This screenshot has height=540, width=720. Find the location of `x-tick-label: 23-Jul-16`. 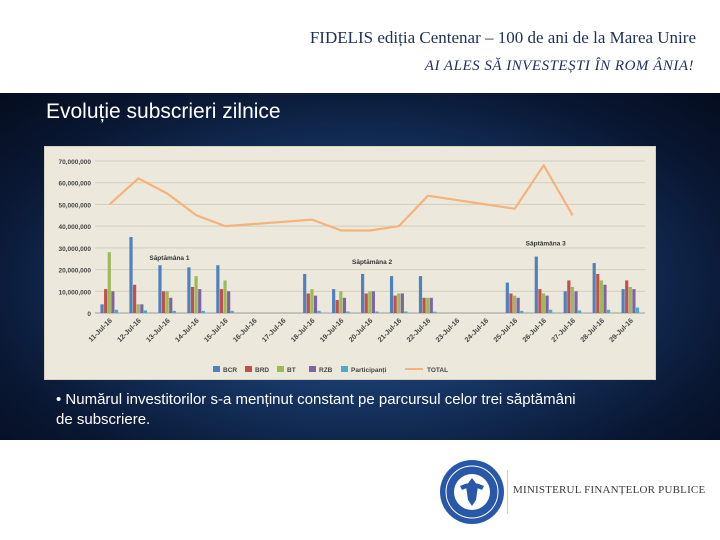

x-tick-label: 23-Jul-16 is located at coordinates (448, 330).